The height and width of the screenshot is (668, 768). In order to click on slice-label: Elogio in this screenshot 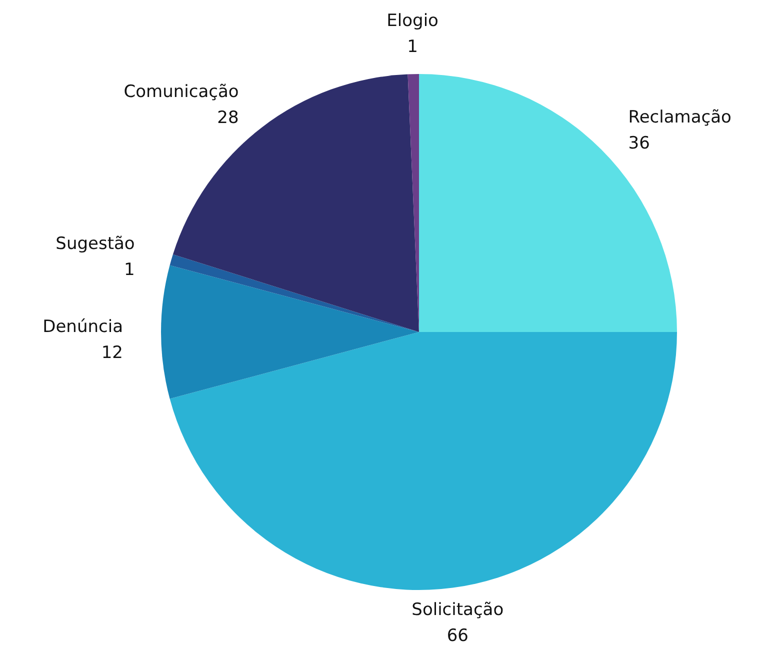, I will do `click(412, 21)`.